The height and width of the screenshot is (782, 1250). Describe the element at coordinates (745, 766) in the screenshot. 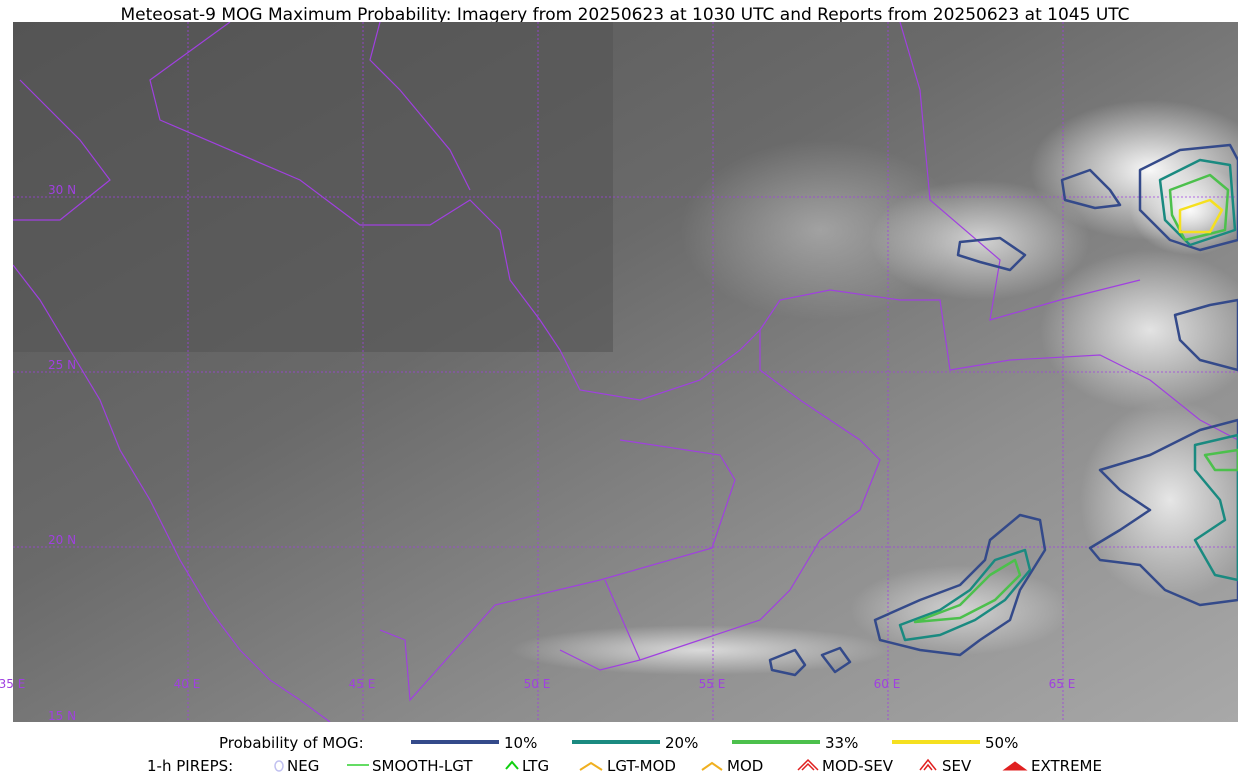

I see `legend-label: MOD` at that location.